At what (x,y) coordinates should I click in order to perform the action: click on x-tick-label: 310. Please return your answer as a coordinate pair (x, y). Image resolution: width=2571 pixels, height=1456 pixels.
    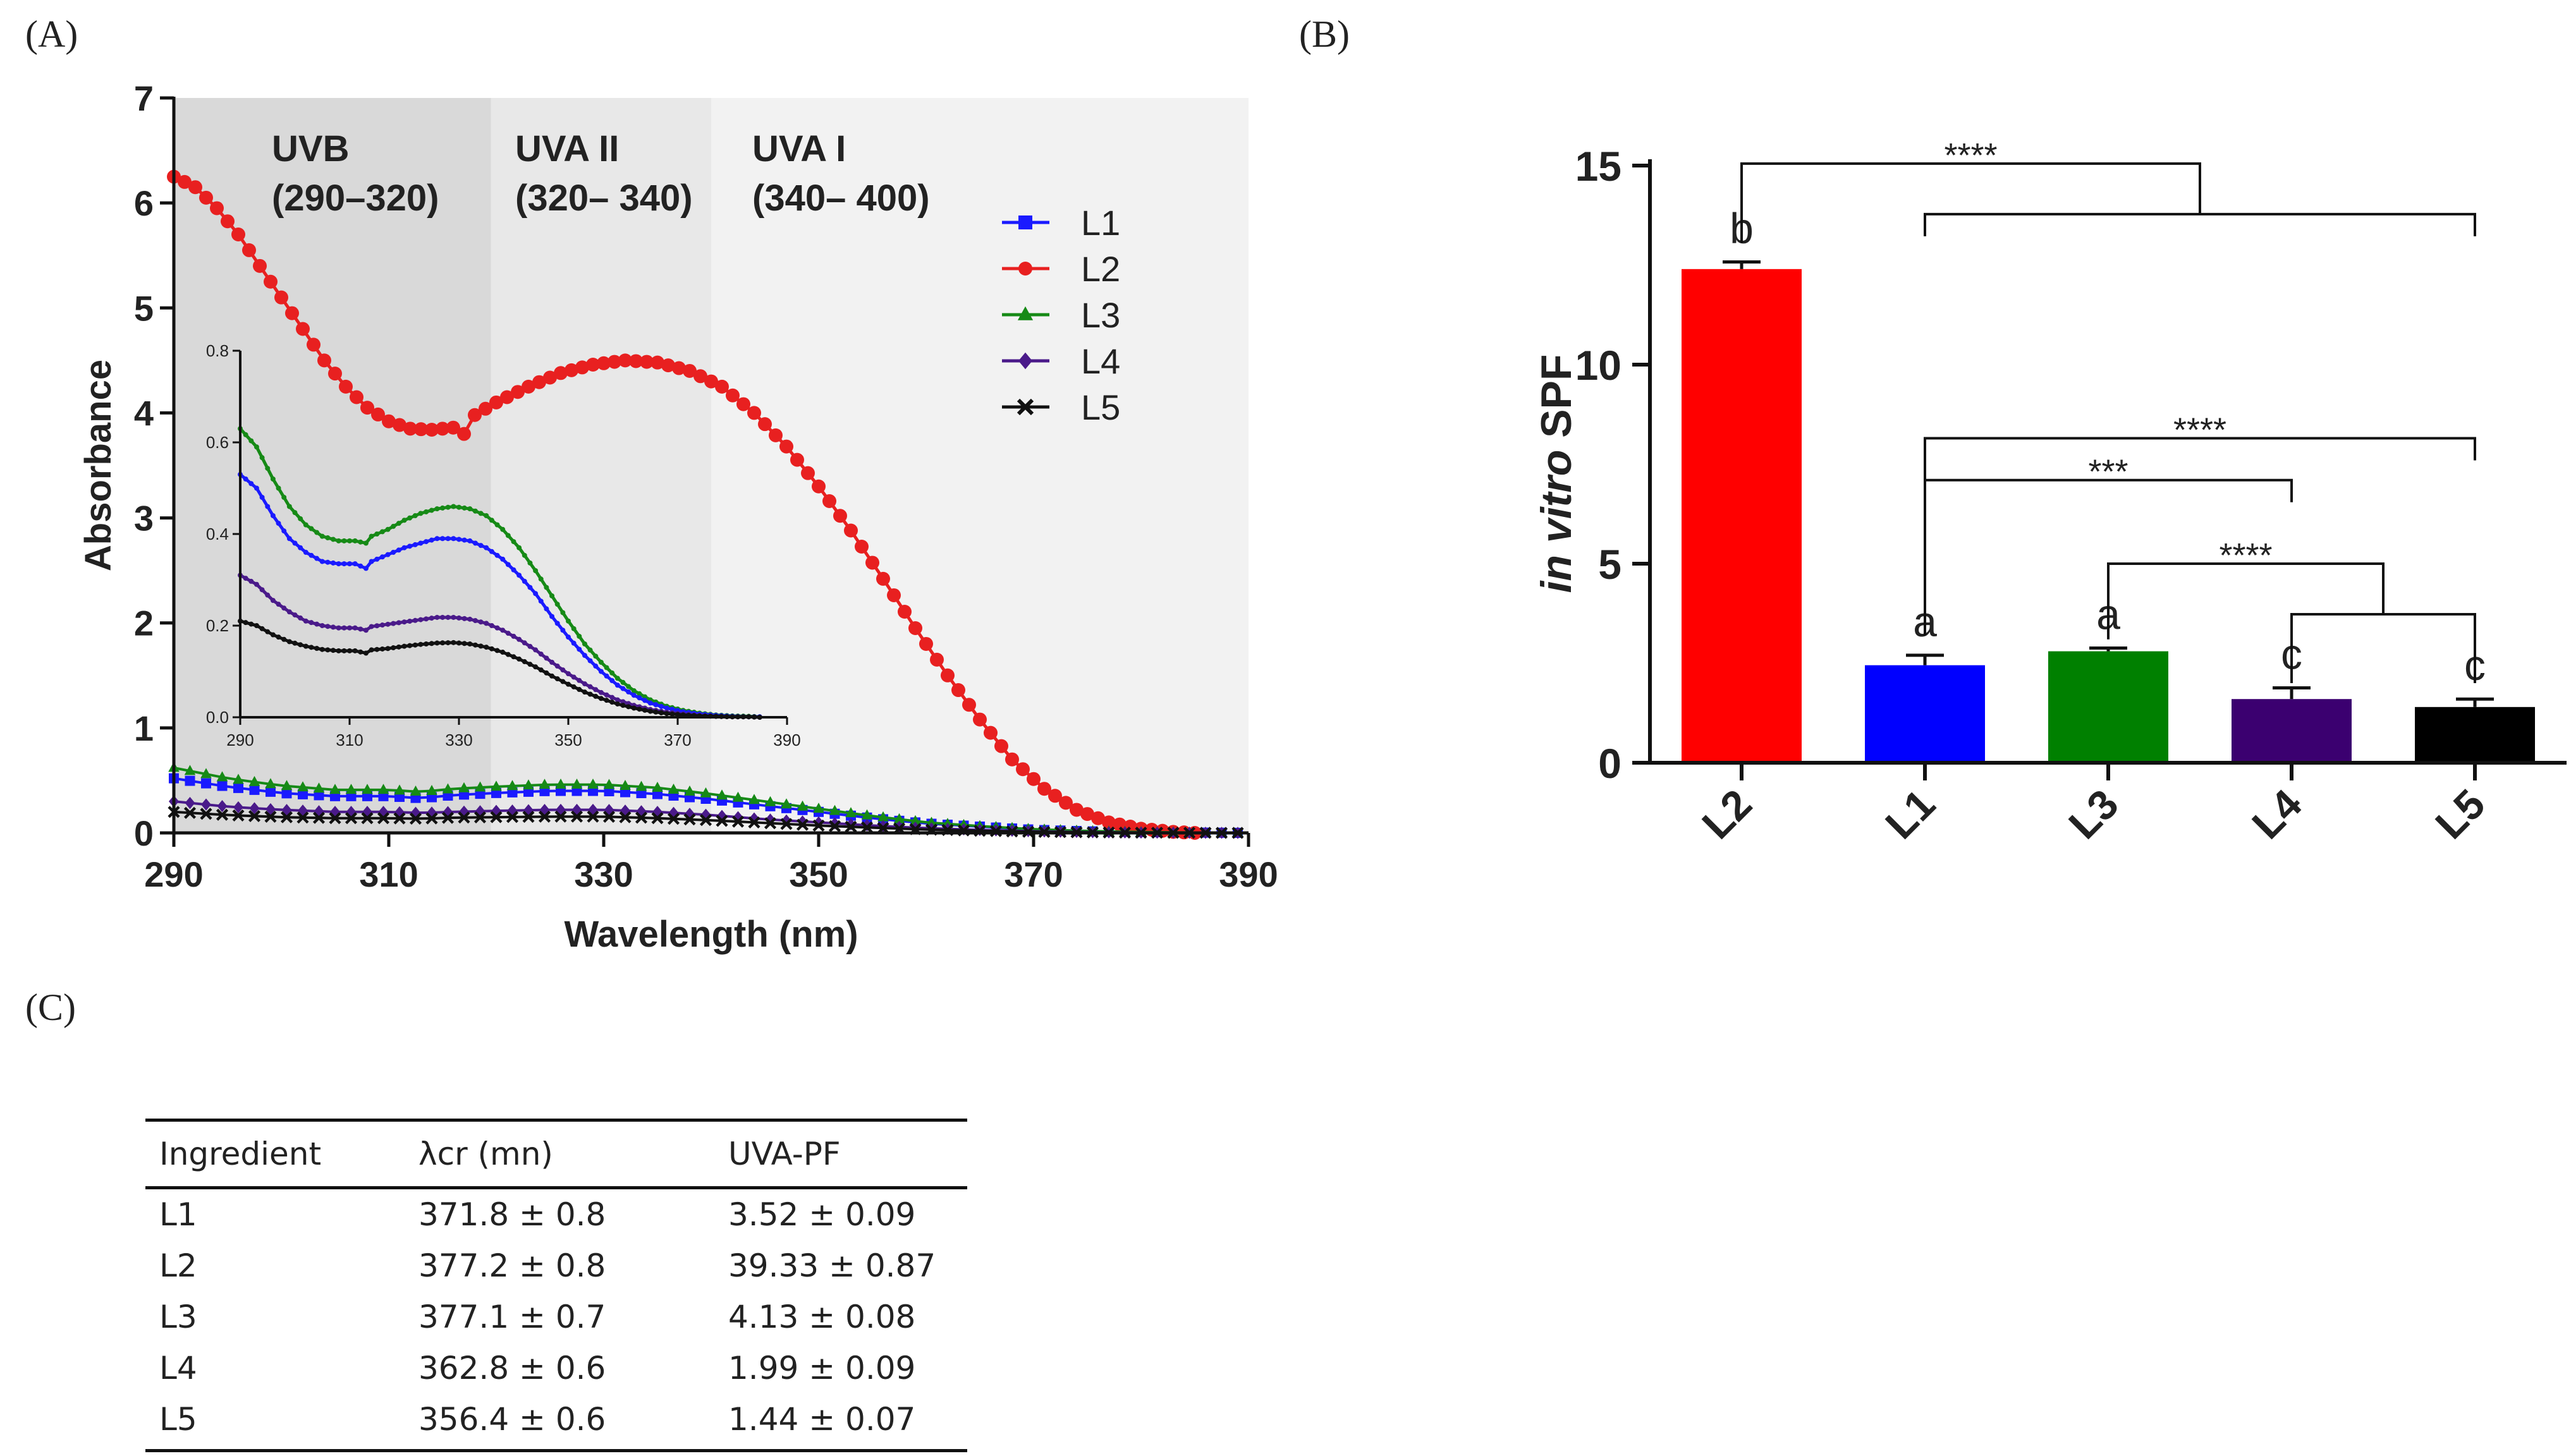
    Looking at the image, I should click on (389, 874).